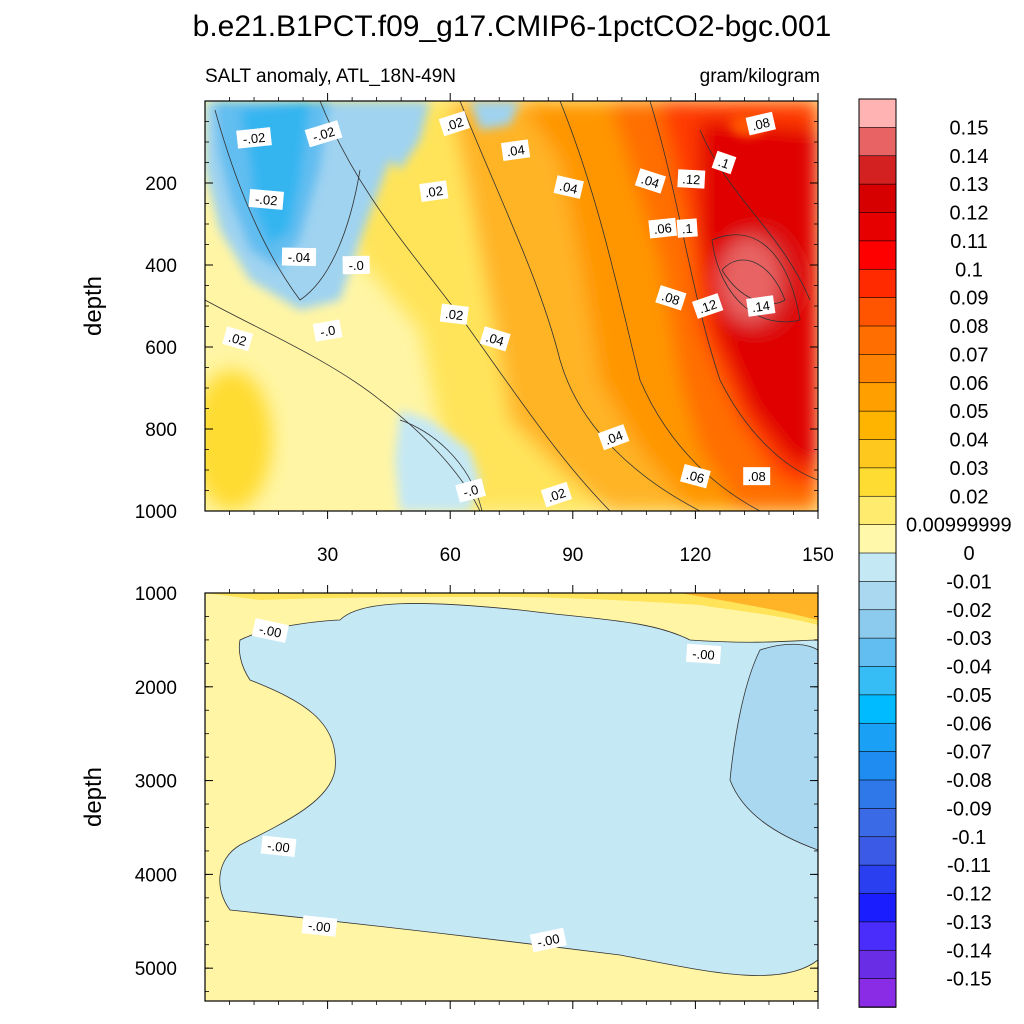 This screenshot has height=1024, width=1024. I want to click on colorbar-label: 0.13, so click(969, 185).